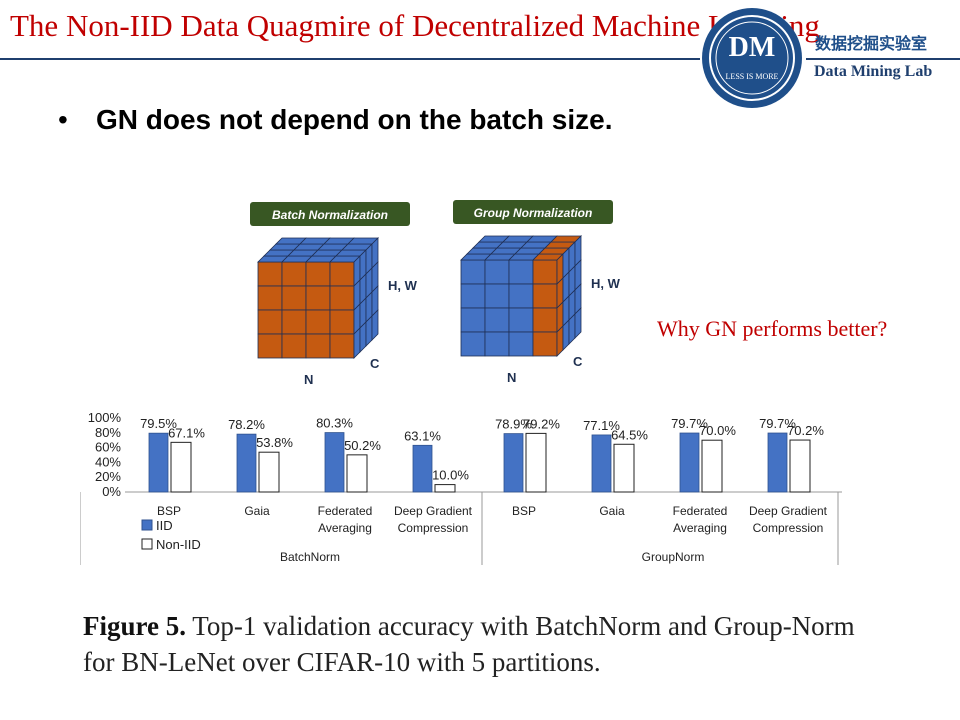  What do you see at coordinates (752, 47) in the screenshot?
I see `logo-monogram: DM` at bounding box center [752, 47].